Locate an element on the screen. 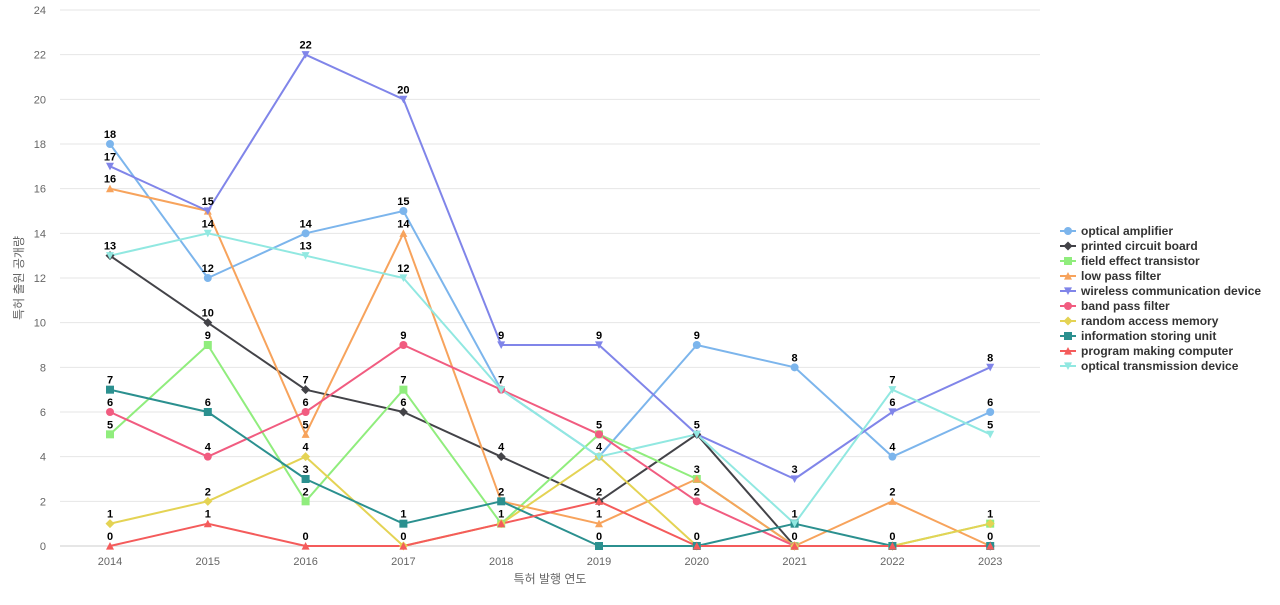 The image size is (1280, 605). legend-item: field effect transistor is located at coordinates (1130, 261).